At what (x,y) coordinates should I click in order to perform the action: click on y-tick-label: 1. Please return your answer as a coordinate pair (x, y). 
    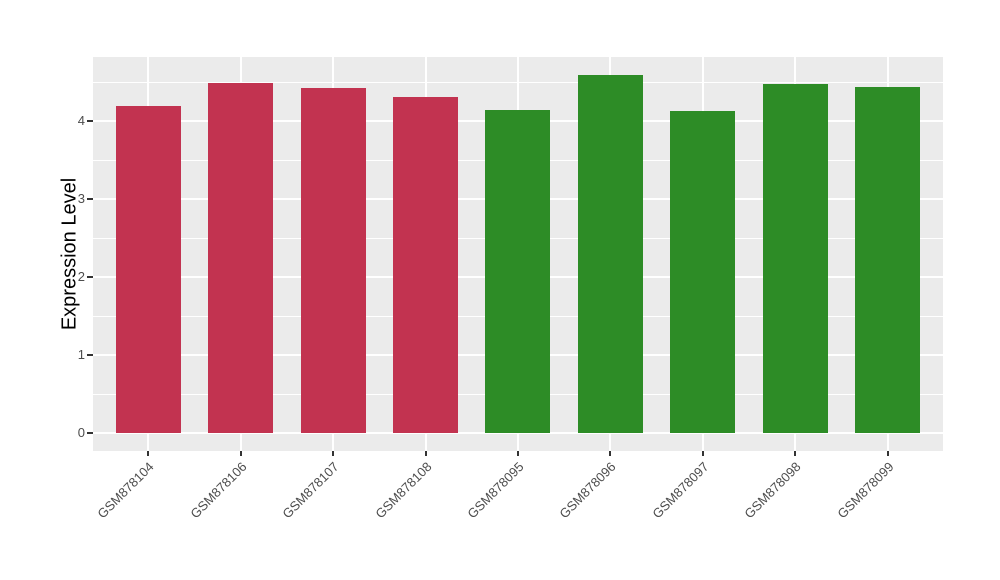
    Looking at the image, I should click on (81, 354).